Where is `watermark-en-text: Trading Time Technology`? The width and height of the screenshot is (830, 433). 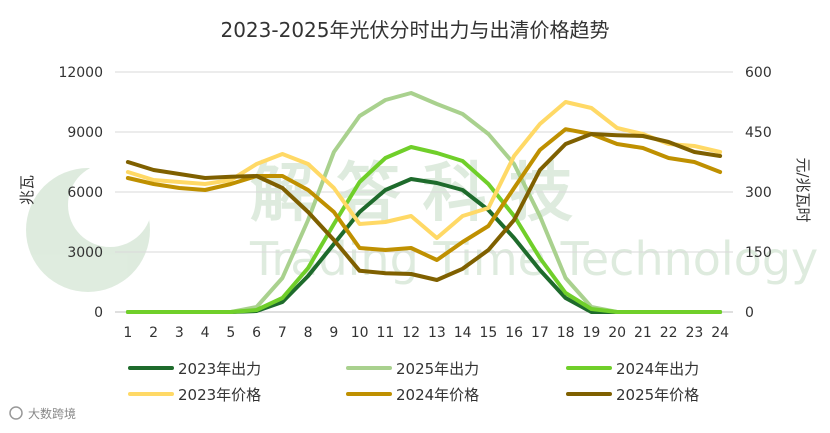
watermark-en-text: Trading Time Technology is located at coordinates (533, 259).